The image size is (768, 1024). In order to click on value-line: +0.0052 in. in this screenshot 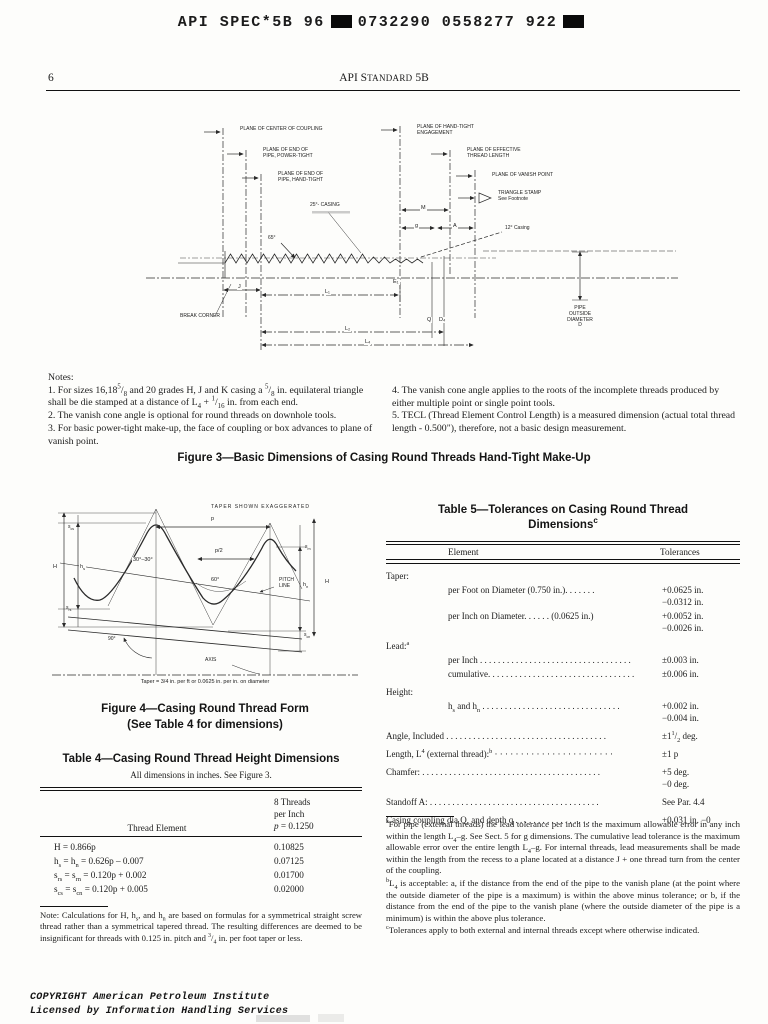, I will do `click(683, 615)`.